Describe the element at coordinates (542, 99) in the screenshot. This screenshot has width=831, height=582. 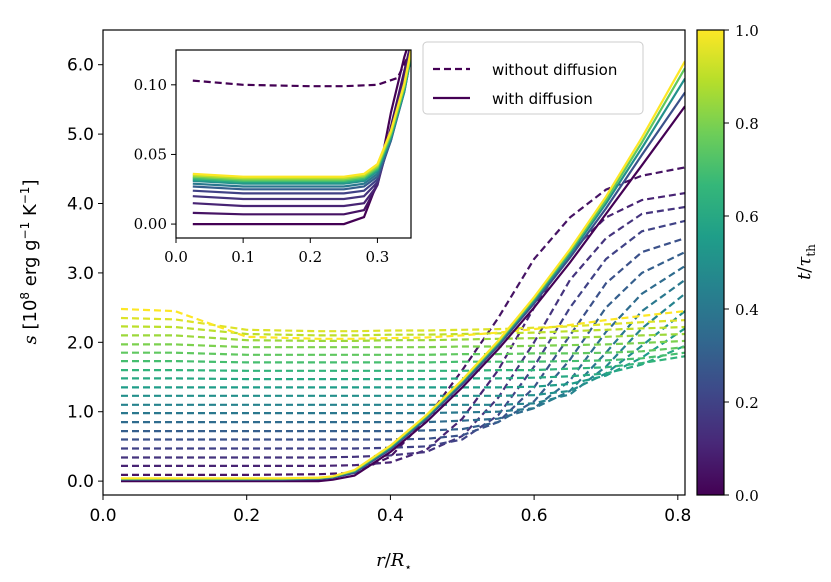
I see `legend-label-with-diffusion: with diffusion` at that location.